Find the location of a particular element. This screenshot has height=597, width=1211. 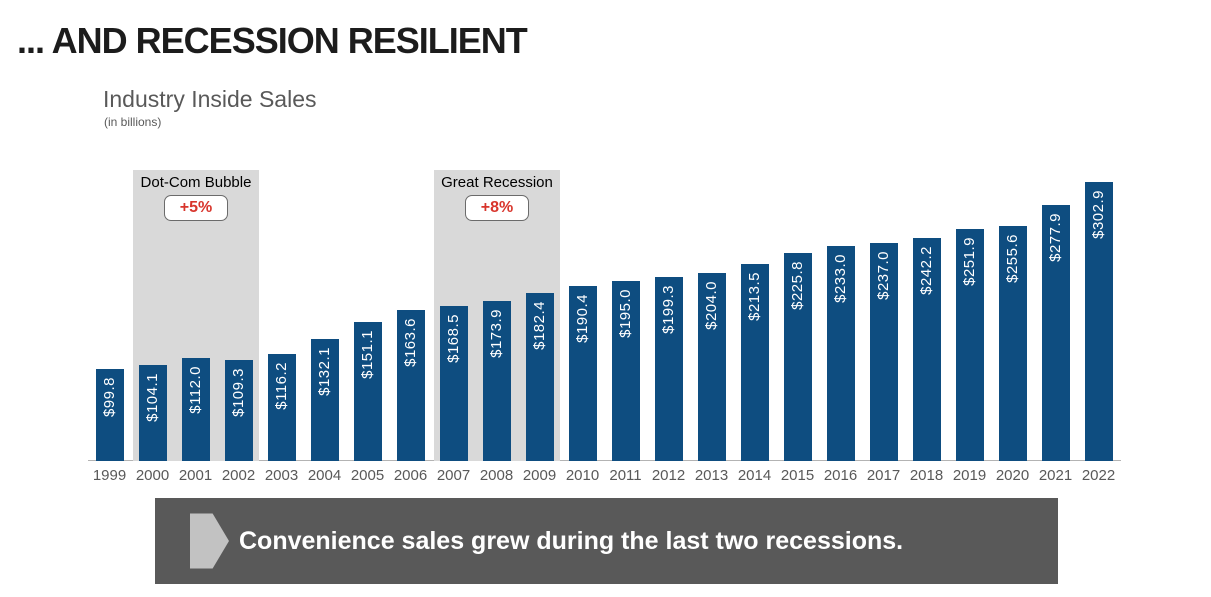

x-axis-tick-label: 2016 is located at coordinates (840, 475).